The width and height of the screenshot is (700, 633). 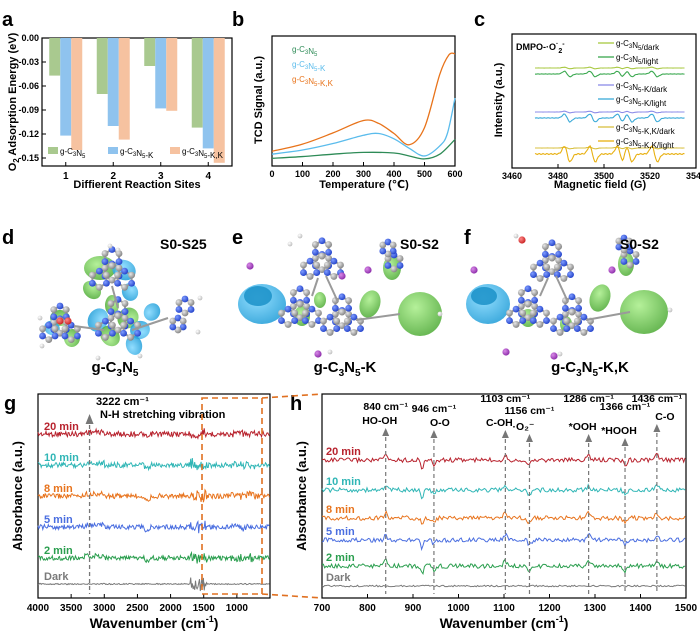 I want to click on x-tick-label: 2000, so click(x=170, y=608).